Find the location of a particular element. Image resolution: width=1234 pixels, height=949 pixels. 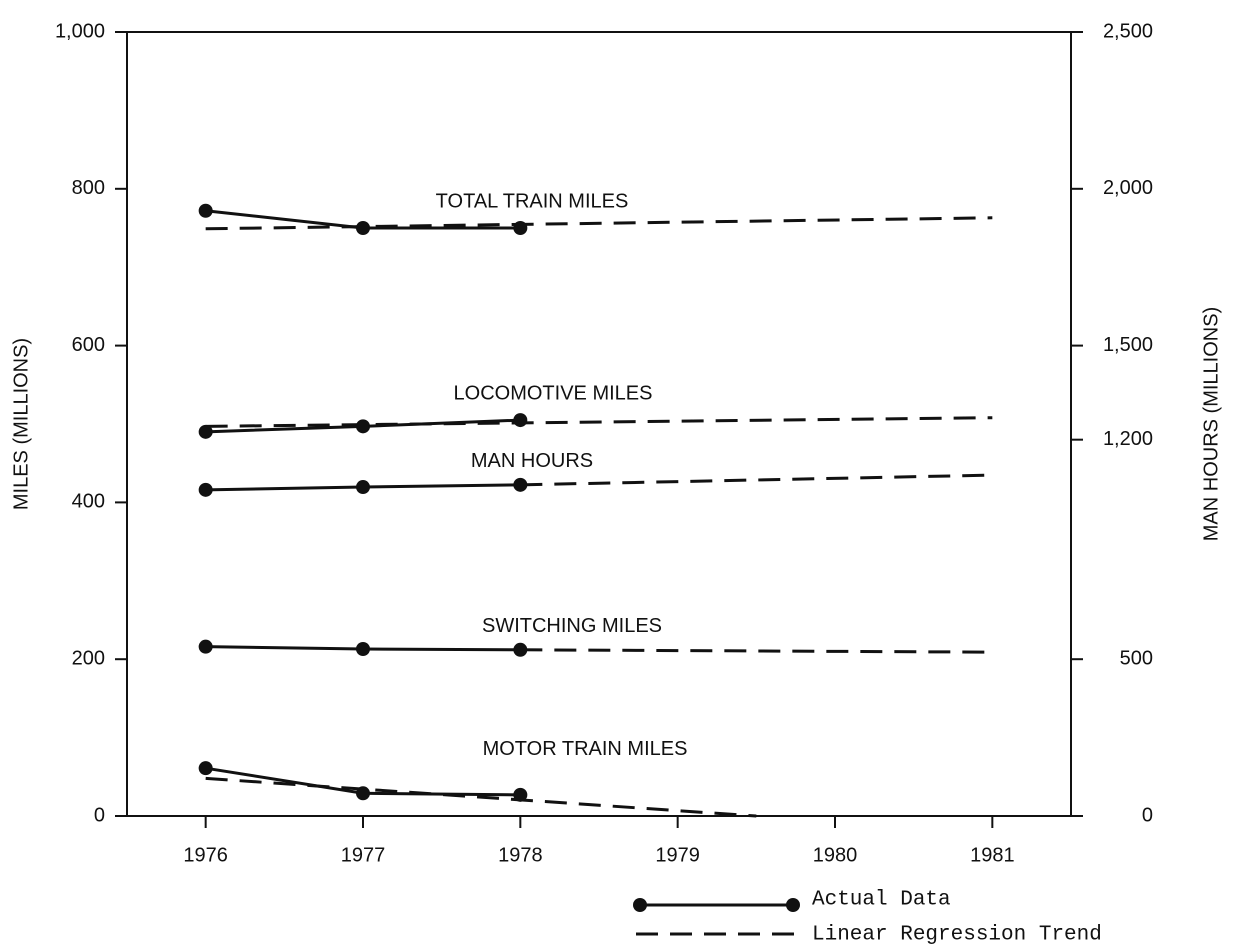

y-tick-label: 600 is located at coordinates (88, 345).